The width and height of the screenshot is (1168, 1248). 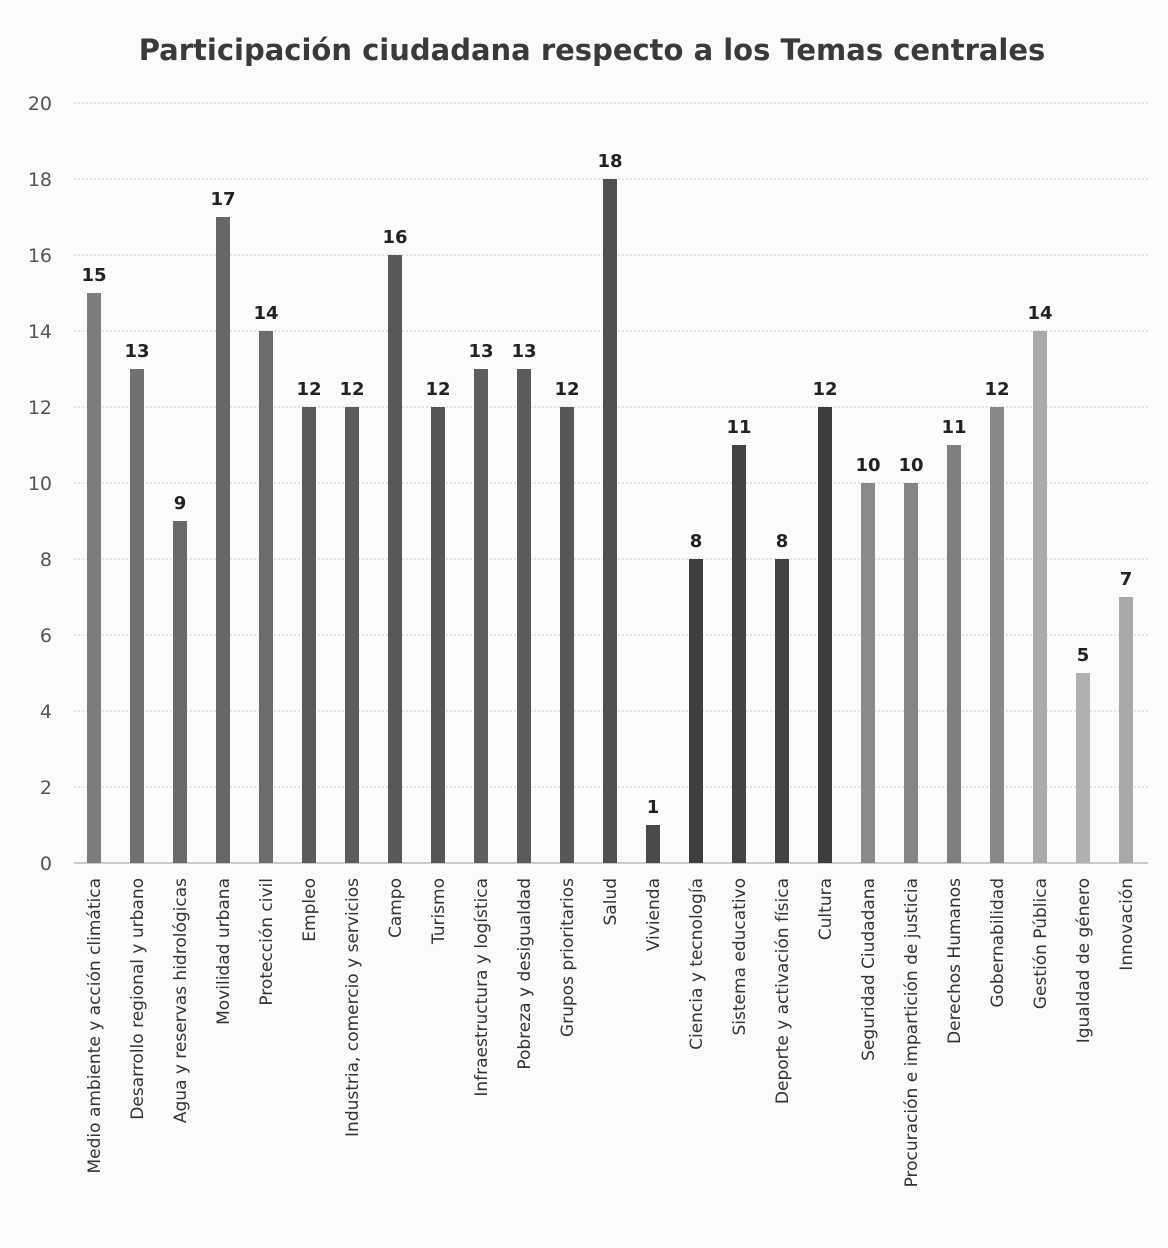 I want to click on x-tick-label: Seguridad Ciudadana, so click(x=869, y=969).